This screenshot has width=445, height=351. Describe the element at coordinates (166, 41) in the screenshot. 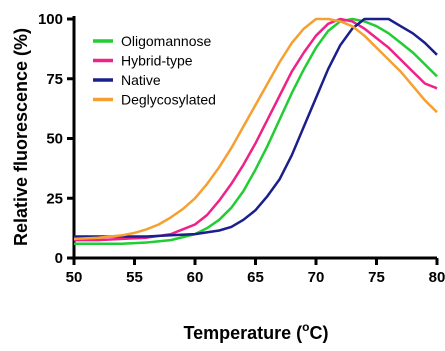

I see `legend-label: Oligomannose` at that location.